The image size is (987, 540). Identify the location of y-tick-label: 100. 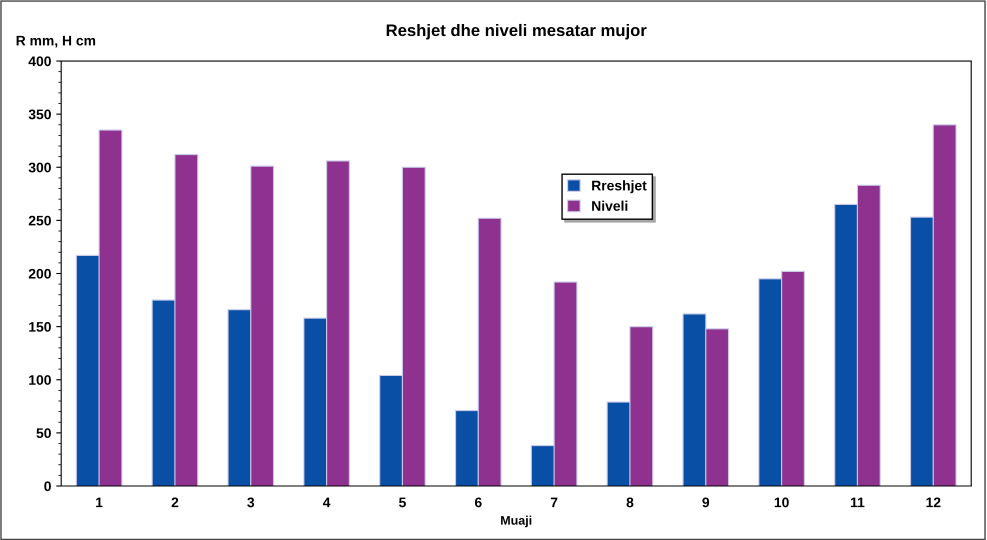
(40, 380).